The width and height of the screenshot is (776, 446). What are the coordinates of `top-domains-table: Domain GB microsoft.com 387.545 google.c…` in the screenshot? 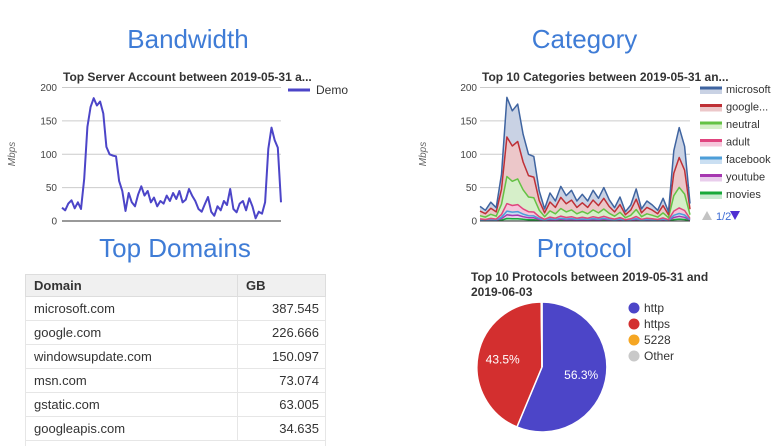 It's located at (175, 360).